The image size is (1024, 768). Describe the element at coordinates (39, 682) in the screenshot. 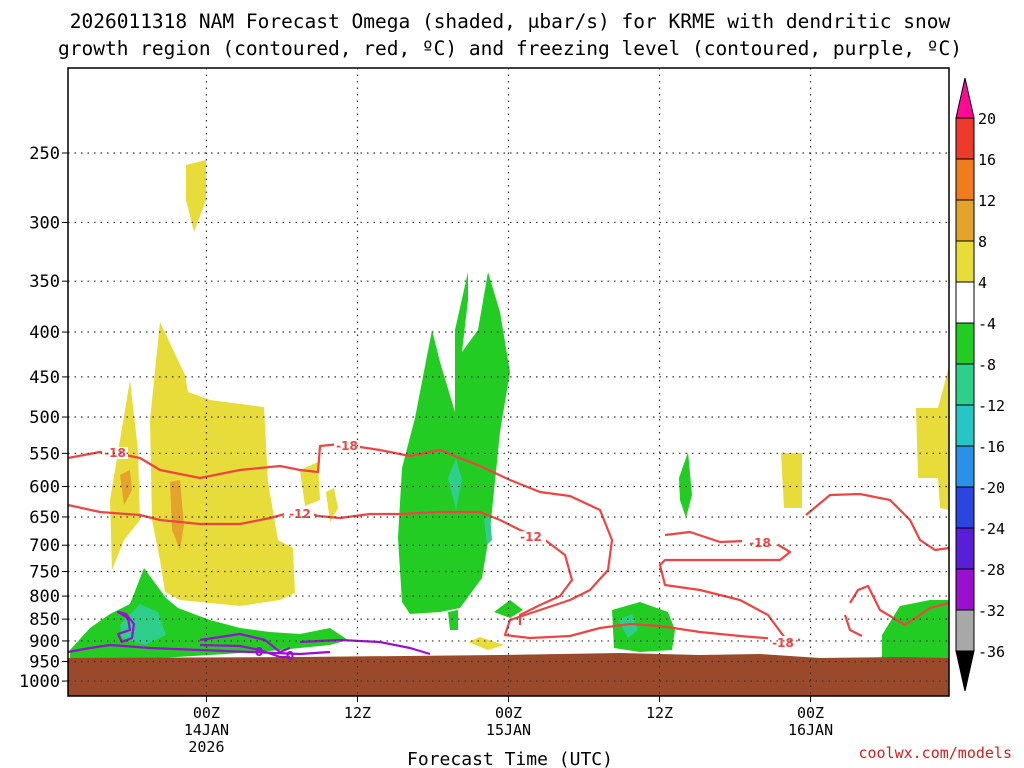

I see `y-tick-label: 1000` at that location.